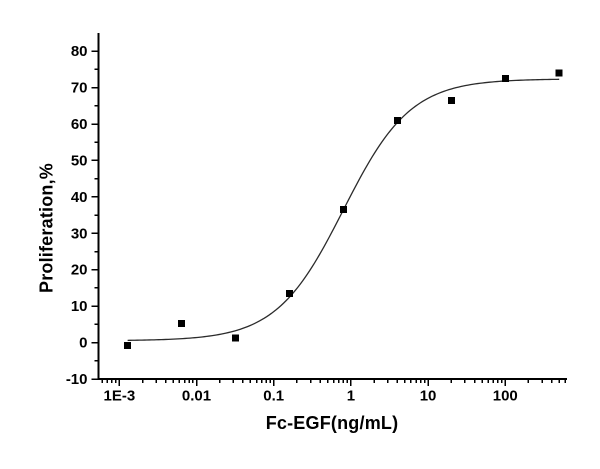  Describe the element at coordinates (79, 88) in the screenshot. I see `y-tick-label: 70` at that location.